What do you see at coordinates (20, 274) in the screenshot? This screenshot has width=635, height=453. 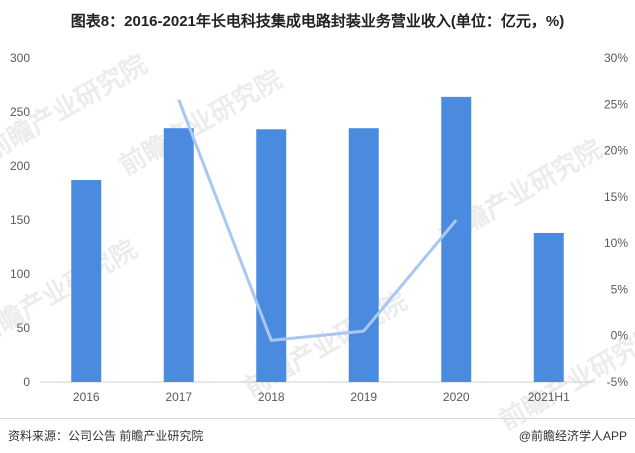 I see `y-left-tick-label: 100` at bounding box center [20, 274].